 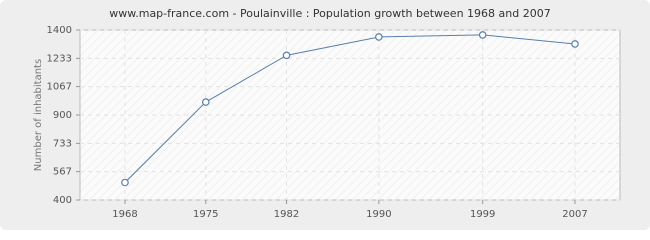 What do you see at coordinates (62, 200) in the screenshot?
I see `y-tick-label: 400` at bounding box center [62, 200].